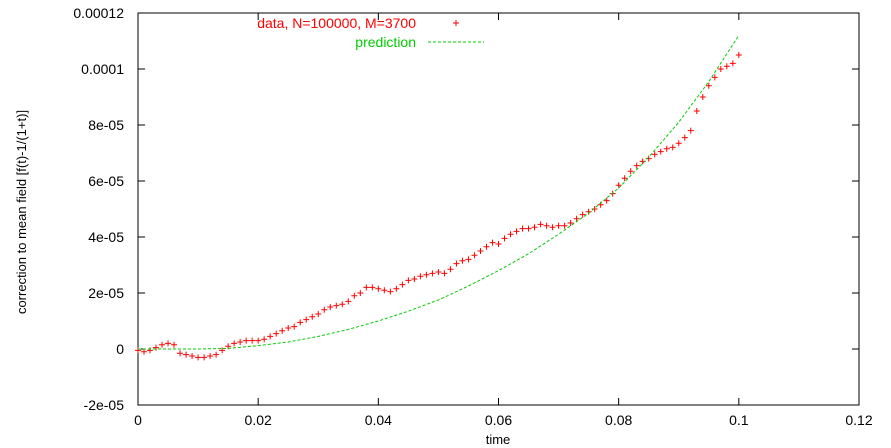 This screenshot has width=891, height=448. Describe the element at coordinates (739, 420) in the screenshot. I see `x-tick-label: 0.1` at that location.